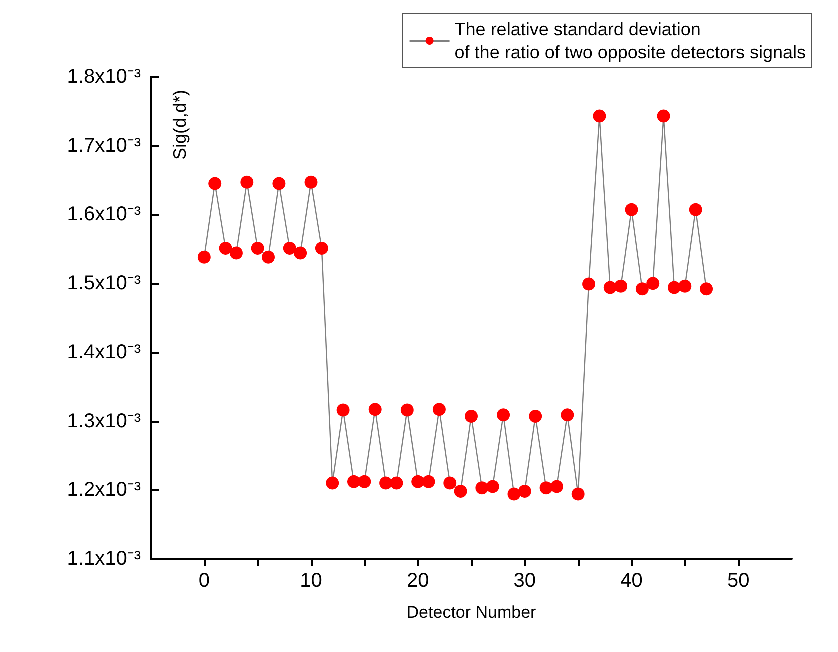  What do you see at coordinates (525, 581) in the screenshot?
I see `x-tick-label: 30` at bounding box center [525, 581].